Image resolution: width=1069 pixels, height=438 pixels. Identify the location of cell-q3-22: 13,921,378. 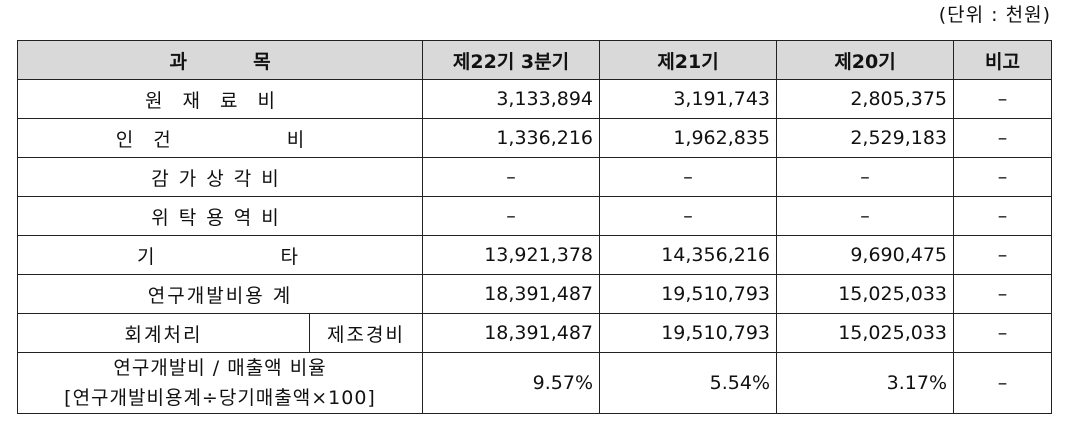
(511, 255).